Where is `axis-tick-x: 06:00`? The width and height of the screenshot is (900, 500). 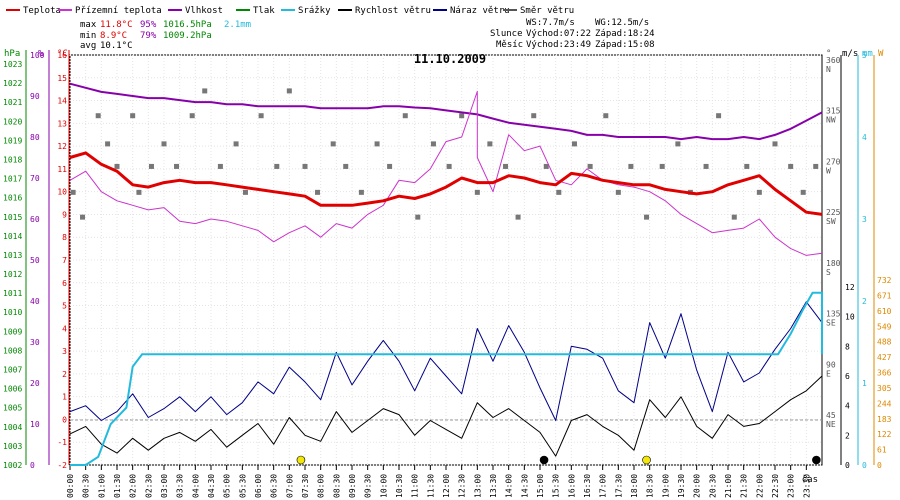
axis-tick-x: 06:00 is located at coordinates (258, 486).